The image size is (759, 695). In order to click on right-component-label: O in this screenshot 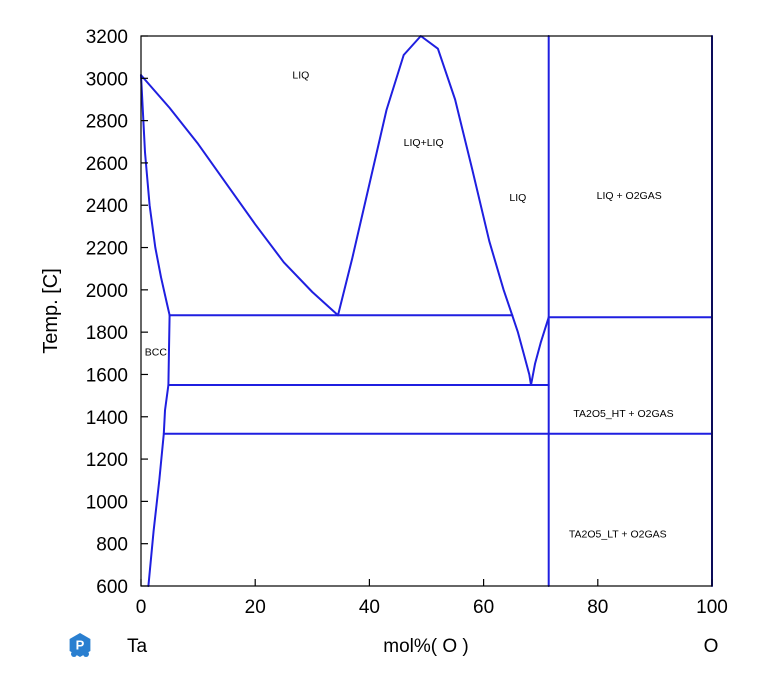, I will do `click(711, 646)`.